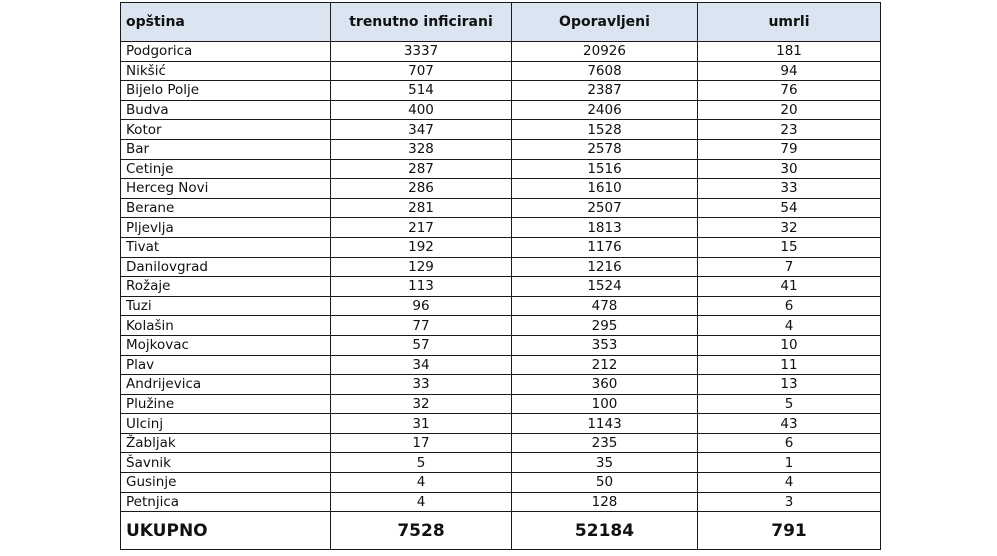 The image size is (997, 556). What do you see at coordinates (789, 169) in the screenshot?
I see `deceased-cell: 30` at bounding box center [789, 169].